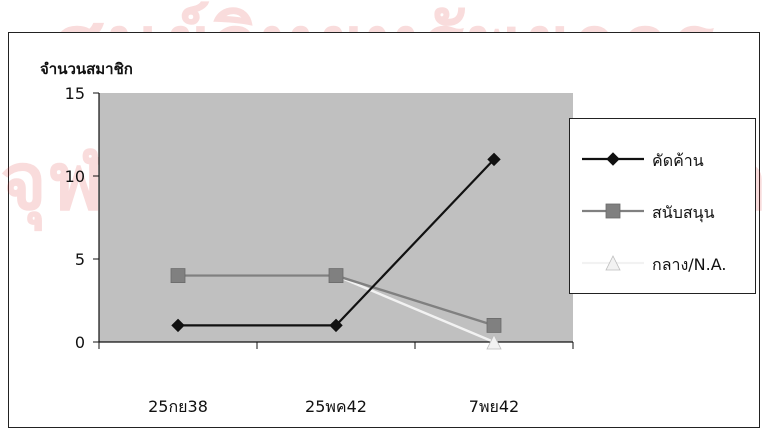  I want to click on legend-label-opposed: คัดค้าน, so click(678, 160).